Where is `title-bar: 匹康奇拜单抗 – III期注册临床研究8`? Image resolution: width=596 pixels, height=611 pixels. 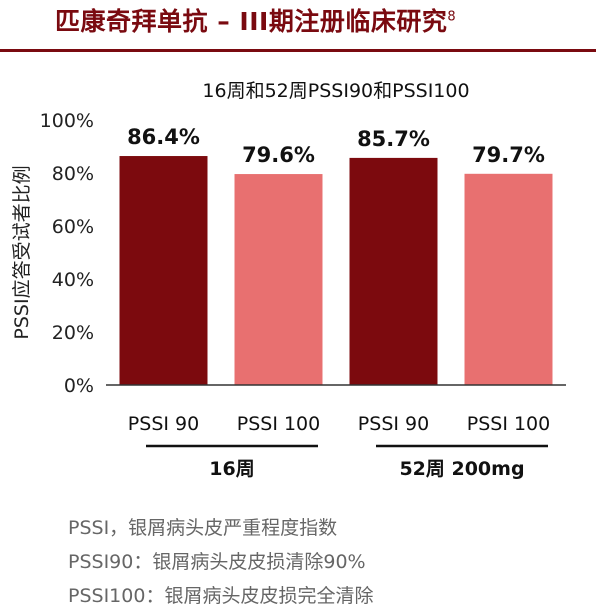
title-bar: 匹康奇拜单抗 – III期注册临床研究8 is located at coordinates (298, 26).